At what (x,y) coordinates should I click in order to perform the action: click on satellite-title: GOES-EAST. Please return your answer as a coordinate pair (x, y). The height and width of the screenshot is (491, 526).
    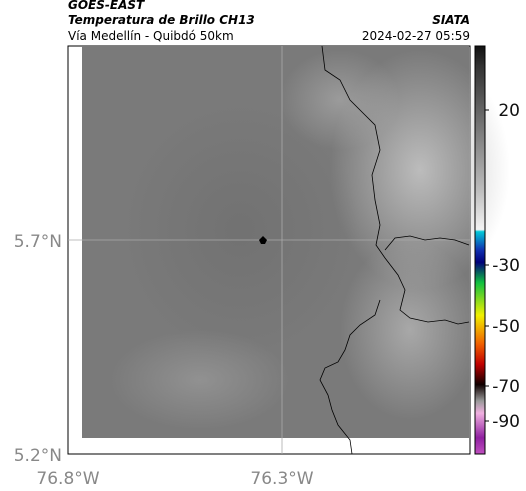
    Looking at the image, I should click on (106, 6).